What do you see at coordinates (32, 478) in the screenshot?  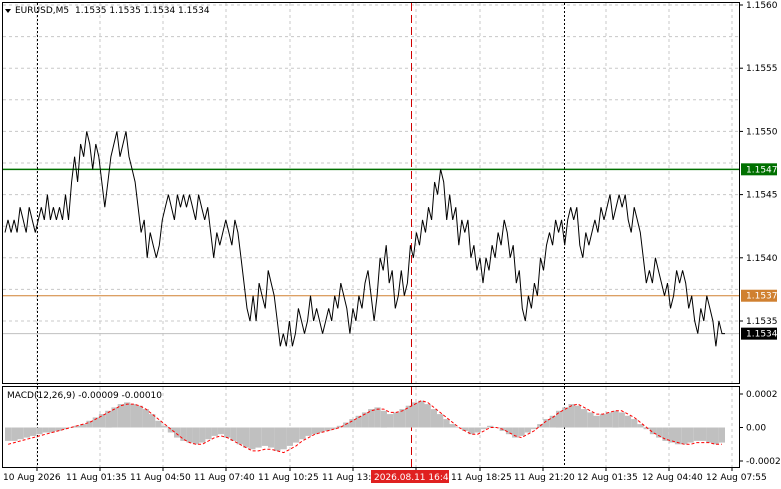 I see `time-label: 10 Aug 2026` at bounding box center [32, 478].